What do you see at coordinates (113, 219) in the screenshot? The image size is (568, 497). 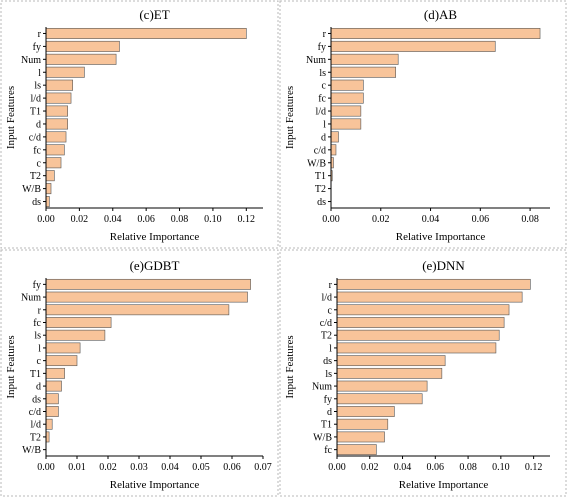 I see `x-tick-label: 0.04` at bounding box center [113, 219].